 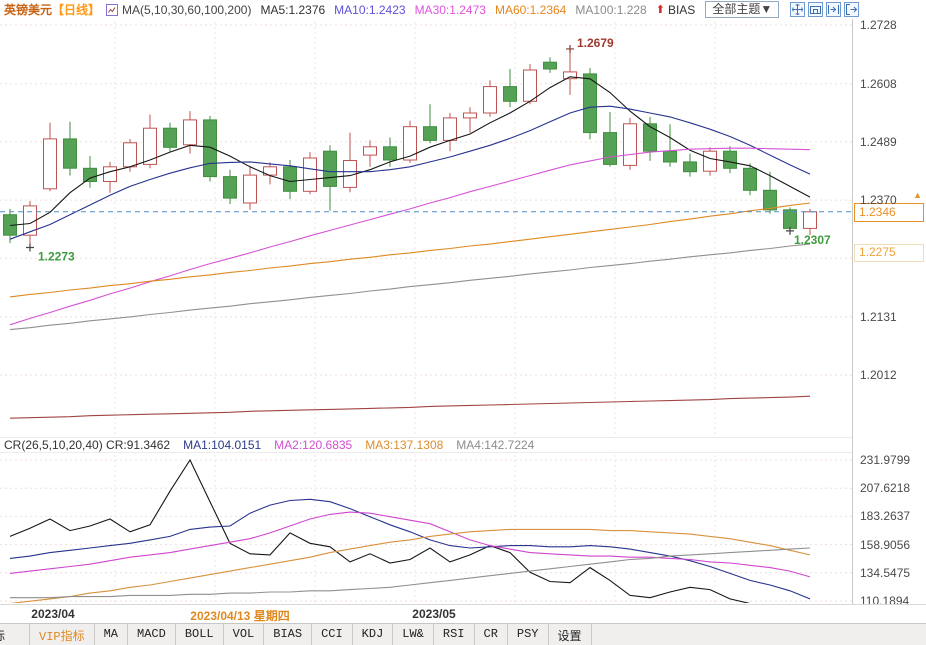 What do you see at coordinates (240, 616) in the screenshot?
I see `time-axis-label: 2023/04/13 星期四` at bounding box center [240, 616].